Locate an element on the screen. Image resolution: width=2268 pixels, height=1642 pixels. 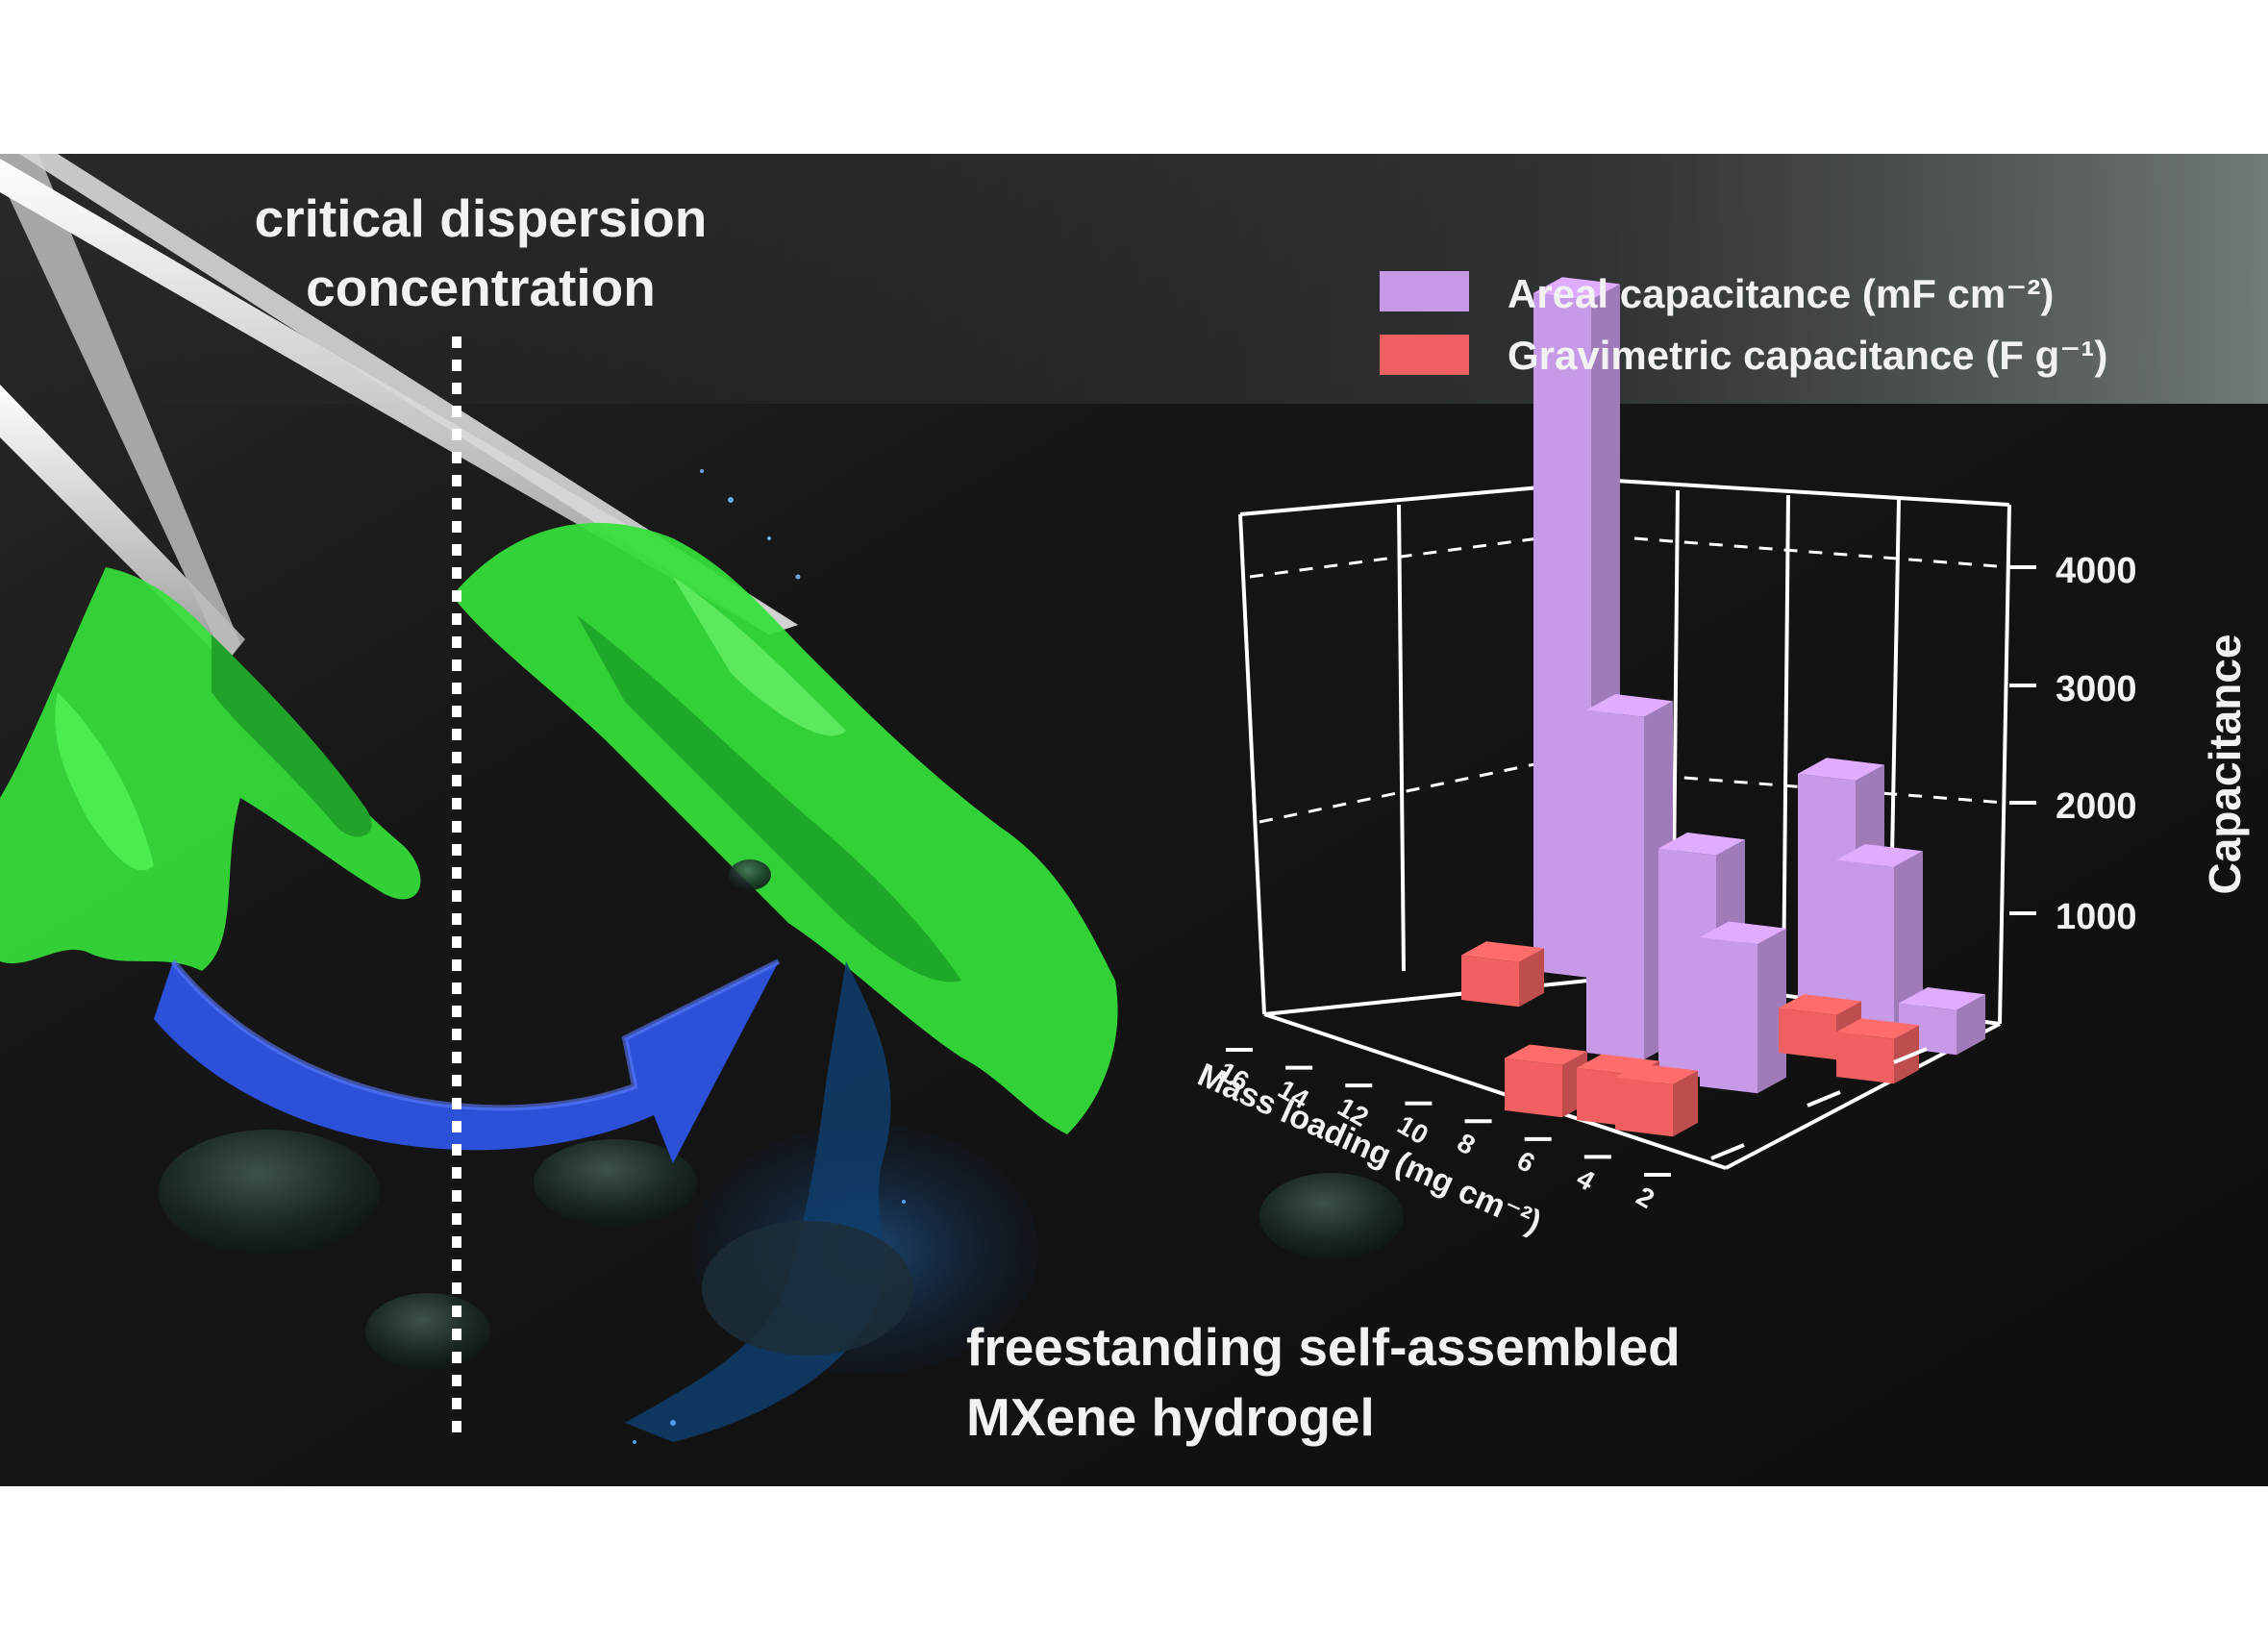
tweezers-right is located at coordinates (399, 394).